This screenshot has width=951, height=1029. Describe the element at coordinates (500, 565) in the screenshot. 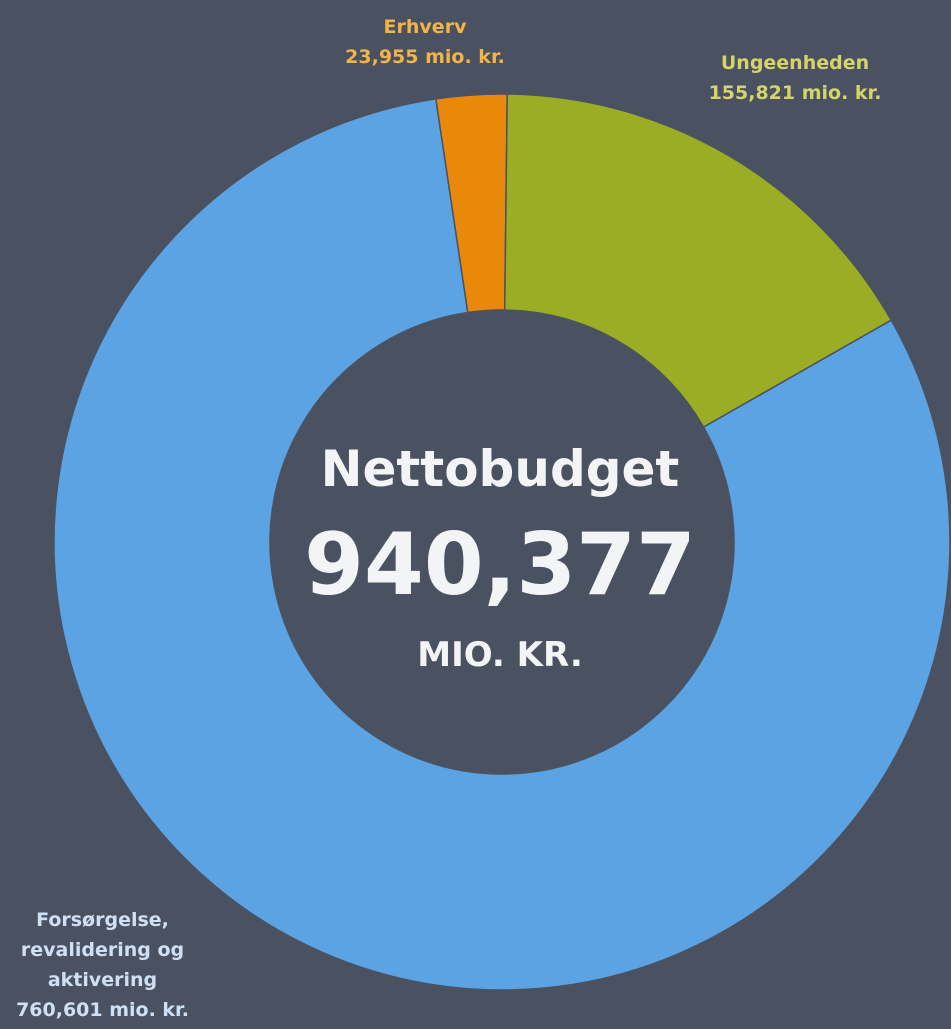

I see `center-total: 940,377` at that location.